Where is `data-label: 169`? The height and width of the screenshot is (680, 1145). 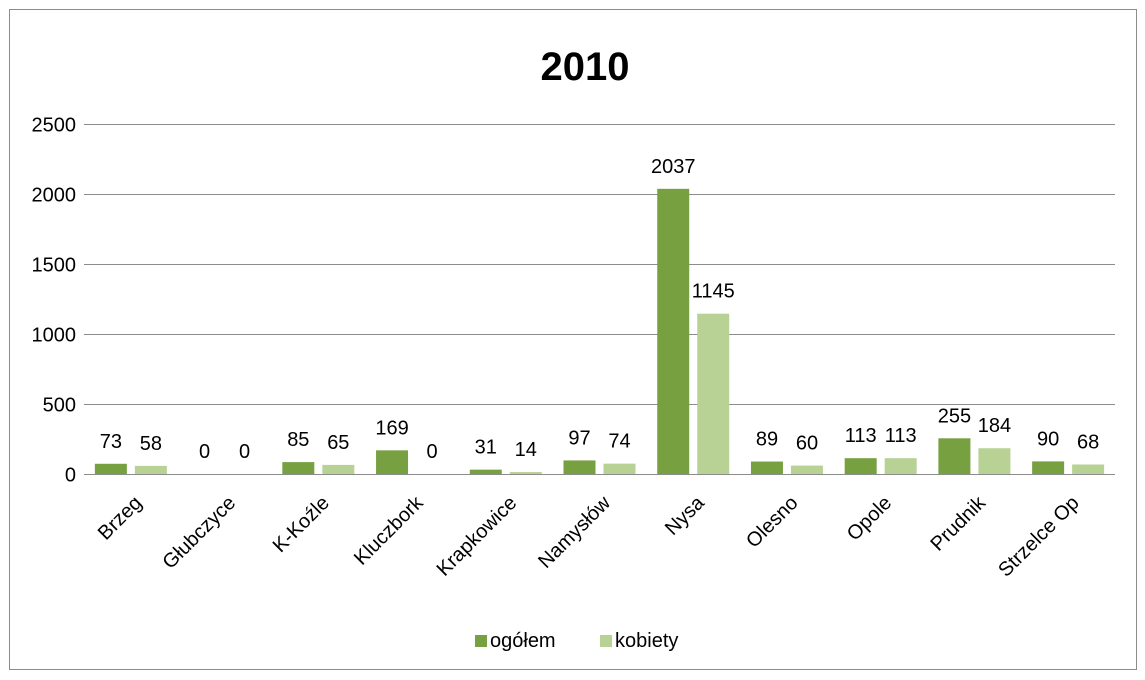 data-label: 169 is located at coordinates (391, 428).